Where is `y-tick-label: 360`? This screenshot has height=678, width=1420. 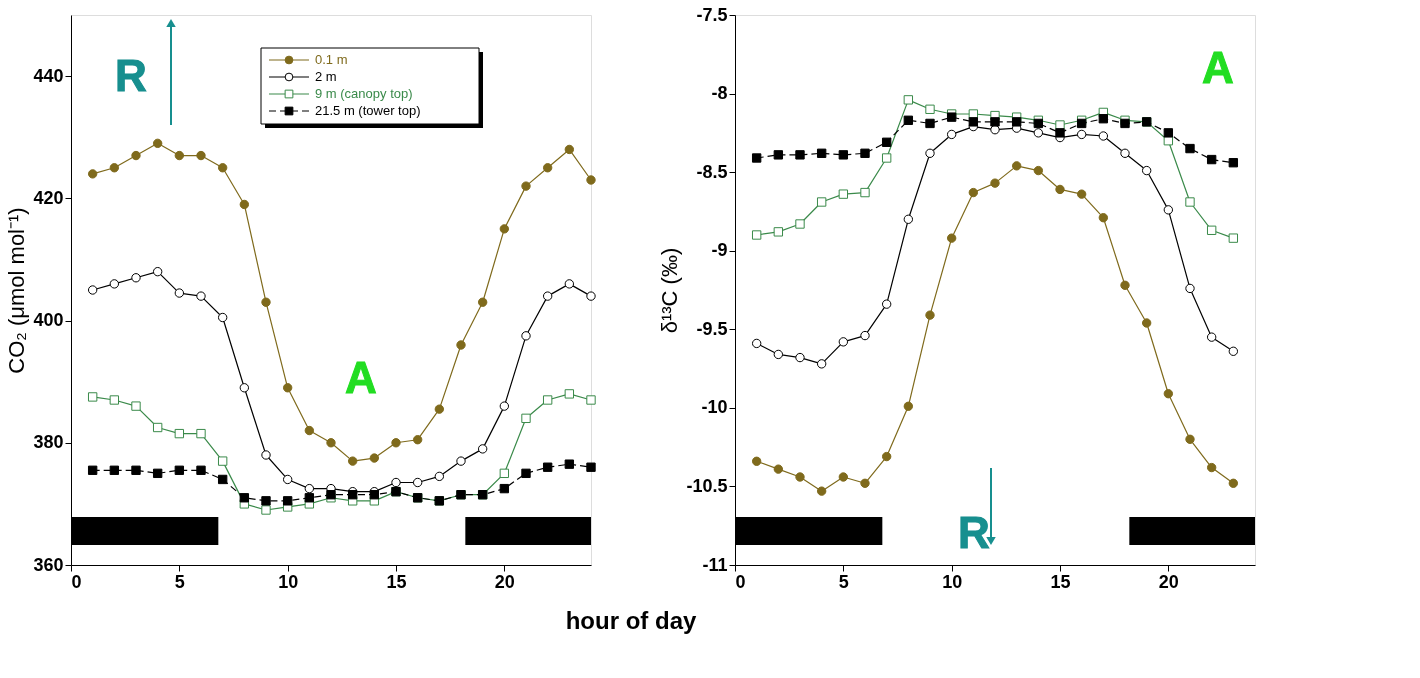
y-tick-label: 360 is located at coordinates (48, 564).